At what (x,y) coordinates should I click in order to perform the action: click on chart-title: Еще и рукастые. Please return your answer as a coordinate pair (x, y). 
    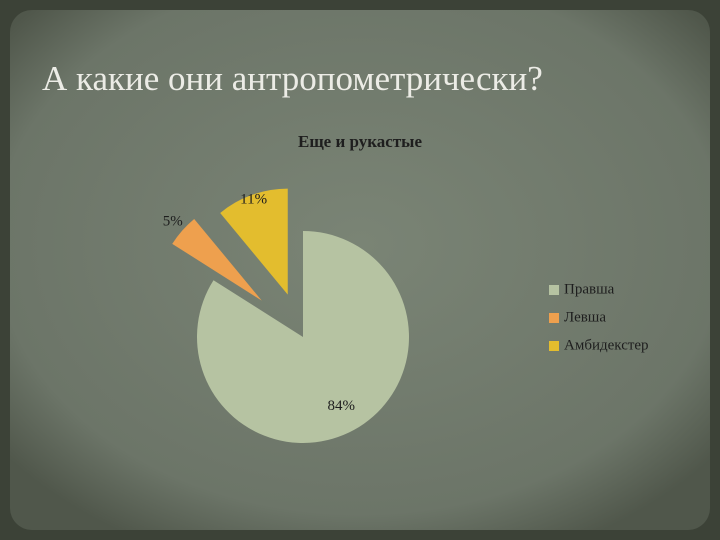
    Looking at the image, I should click on (360, 141).